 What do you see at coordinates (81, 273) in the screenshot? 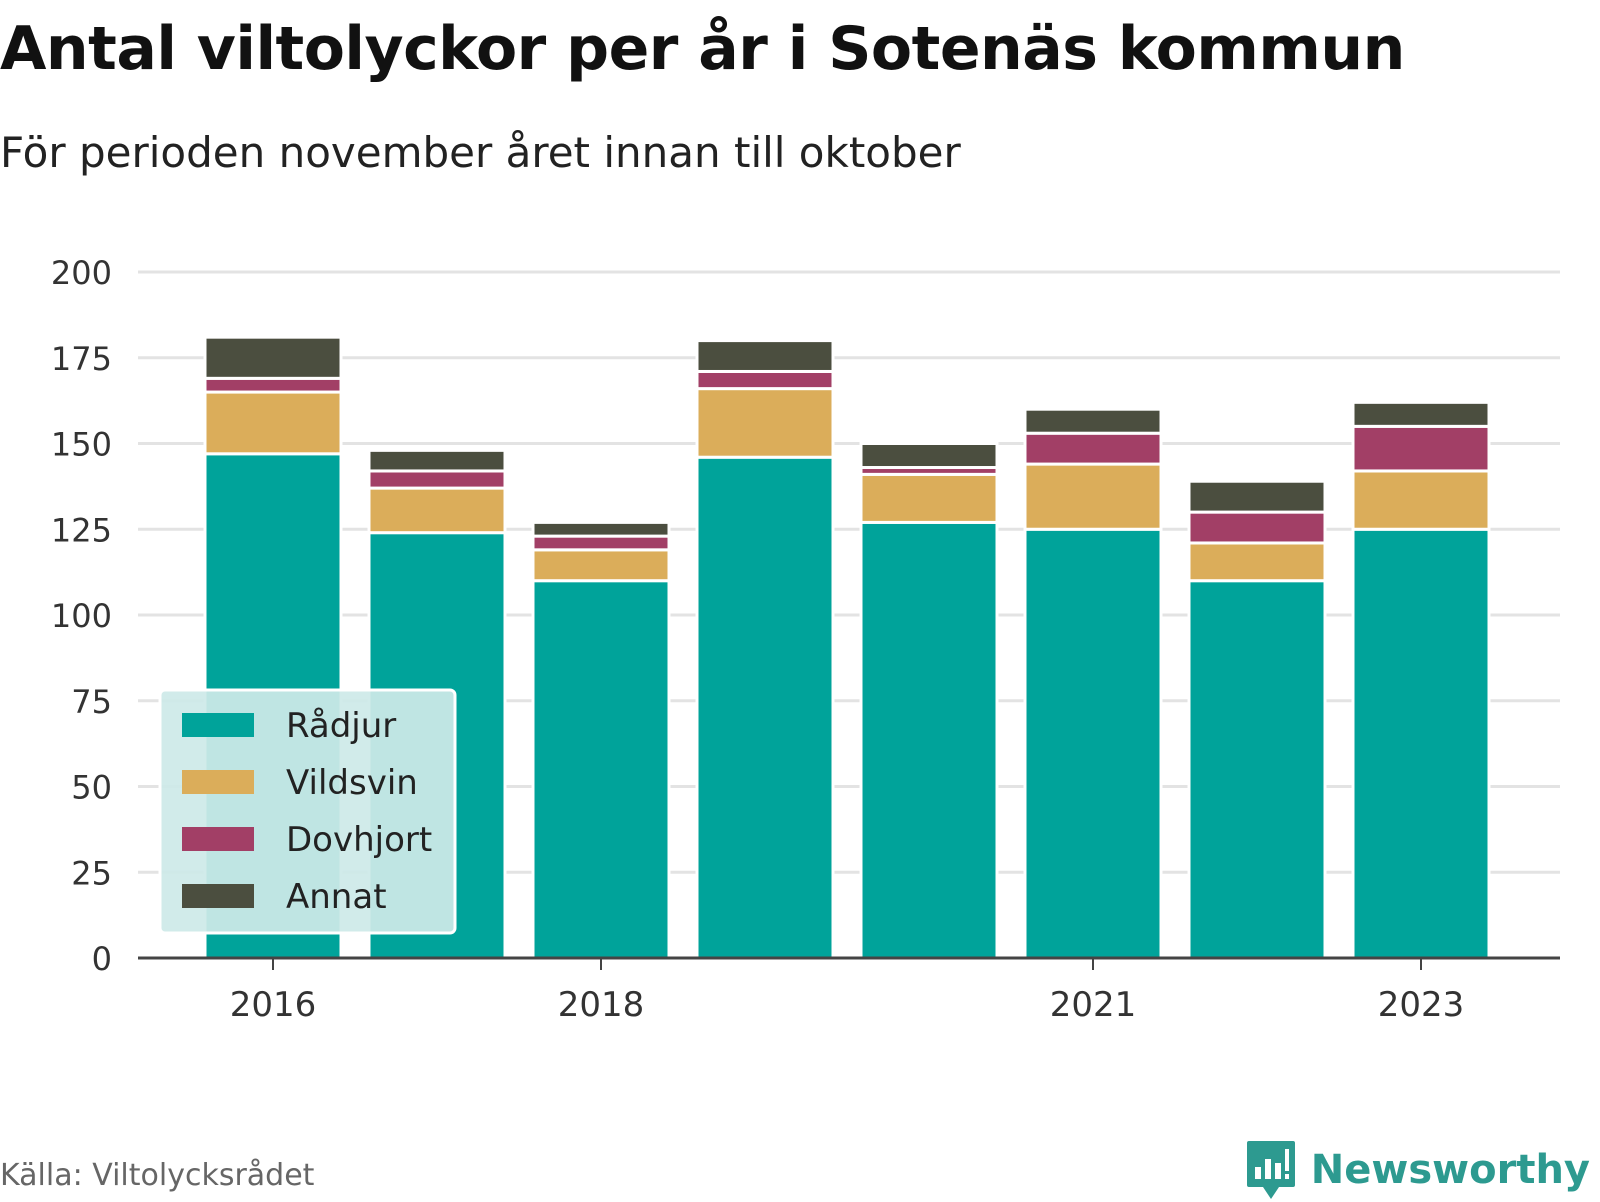
I see `y-tick-label: 200` at bounding box center [81, 273].